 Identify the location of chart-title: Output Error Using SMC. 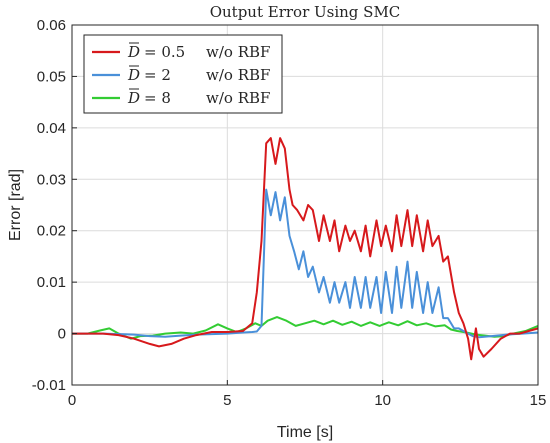
(305, 12).